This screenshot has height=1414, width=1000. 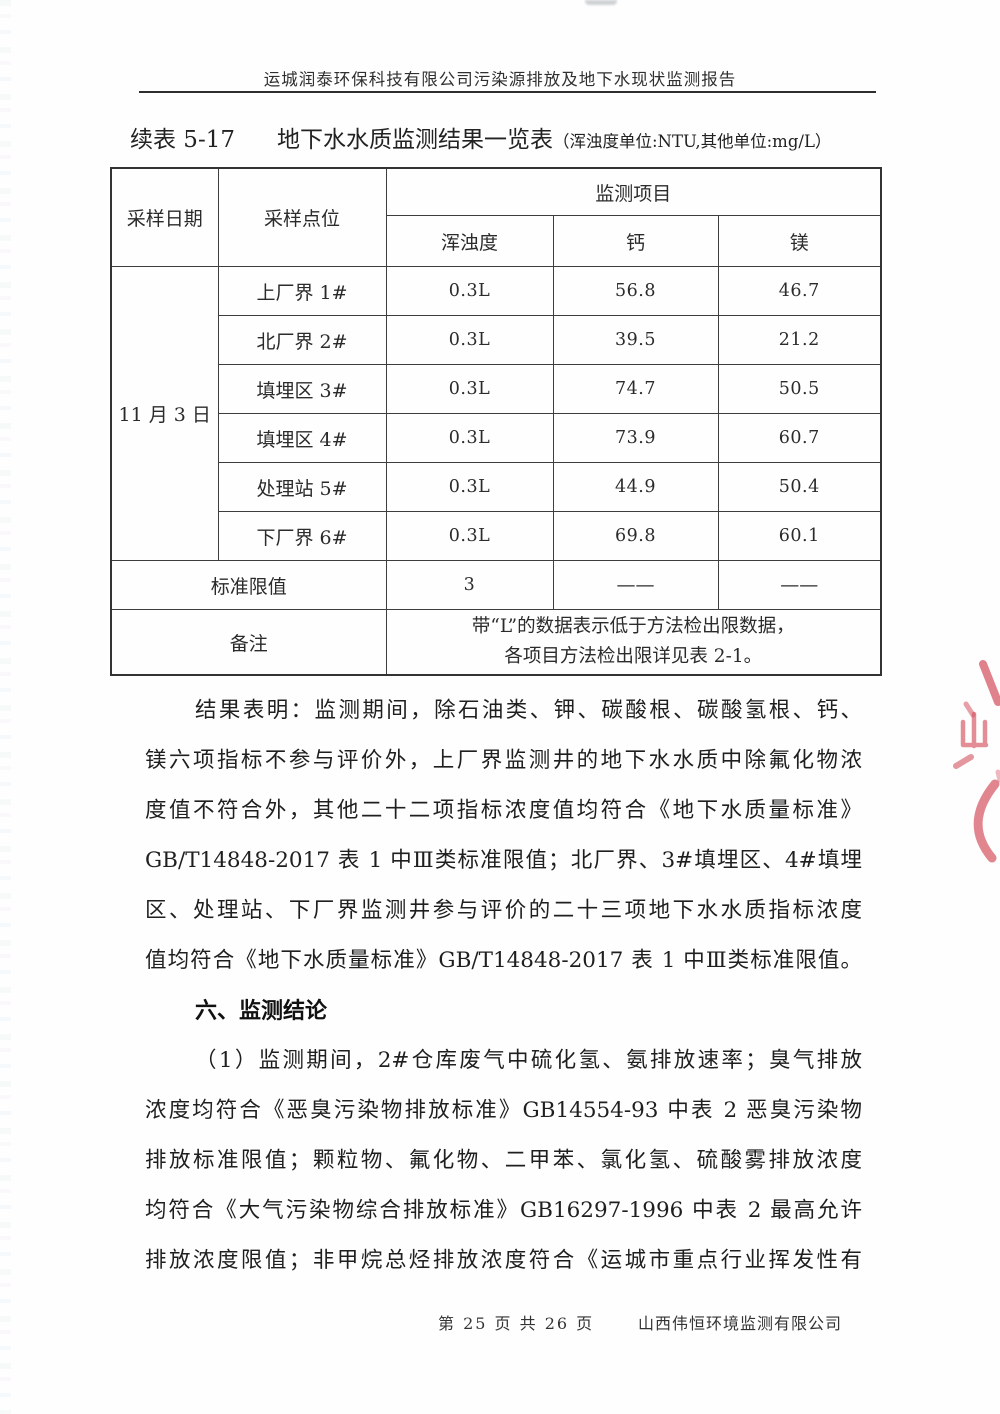 I want to click on table-row: 填埋区 3# 0.3L 74.7 50.5, so click(x=496, y=389).